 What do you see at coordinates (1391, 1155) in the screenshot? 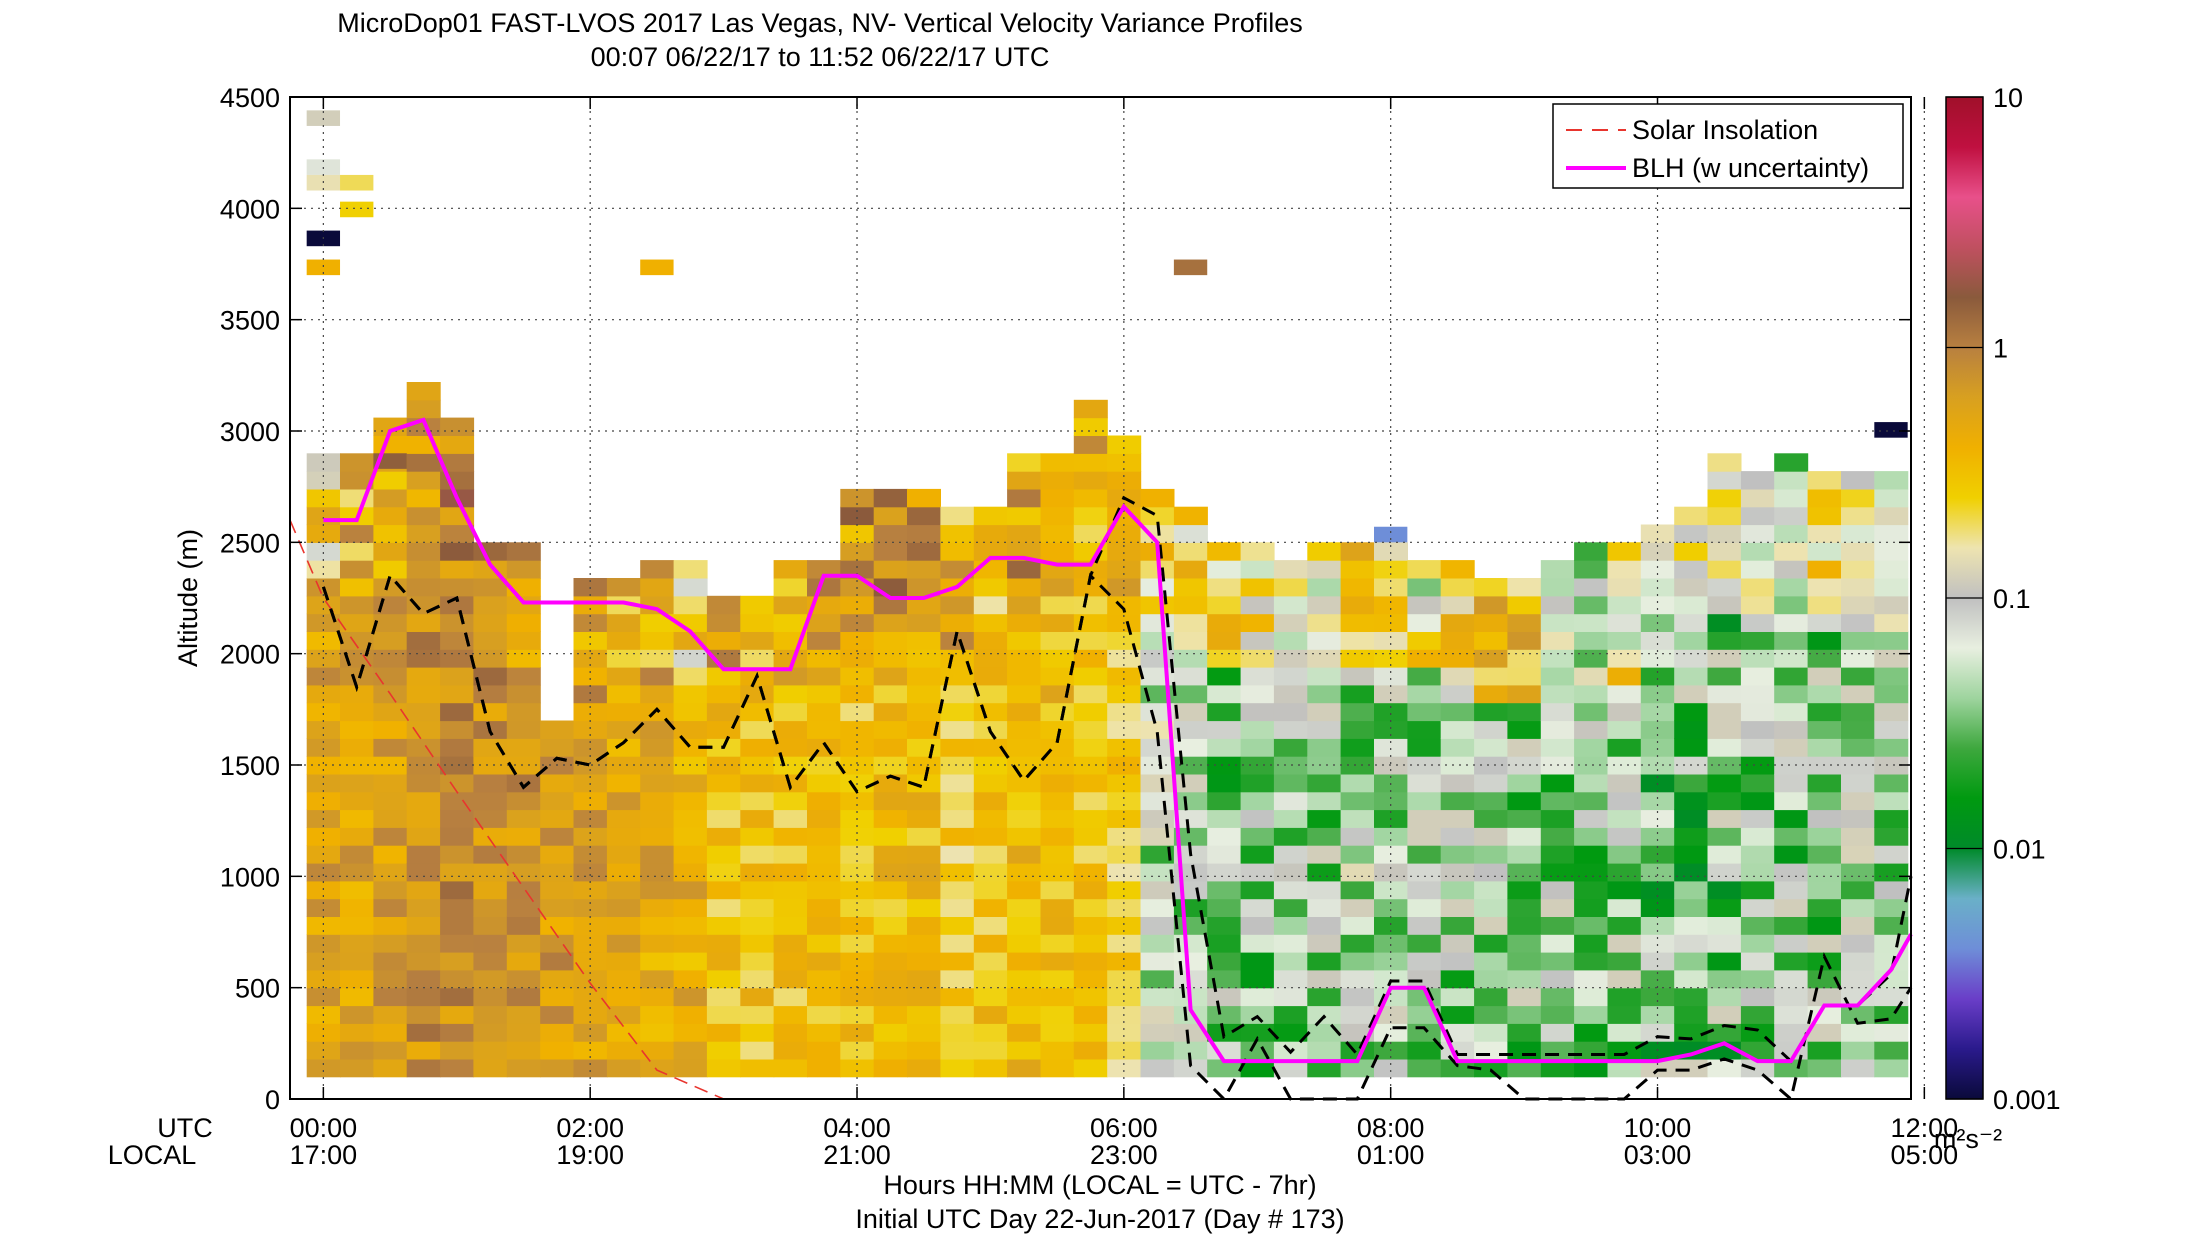
I see `x-tick-label-local: 01:00` at bounding box center [1391, 1155].